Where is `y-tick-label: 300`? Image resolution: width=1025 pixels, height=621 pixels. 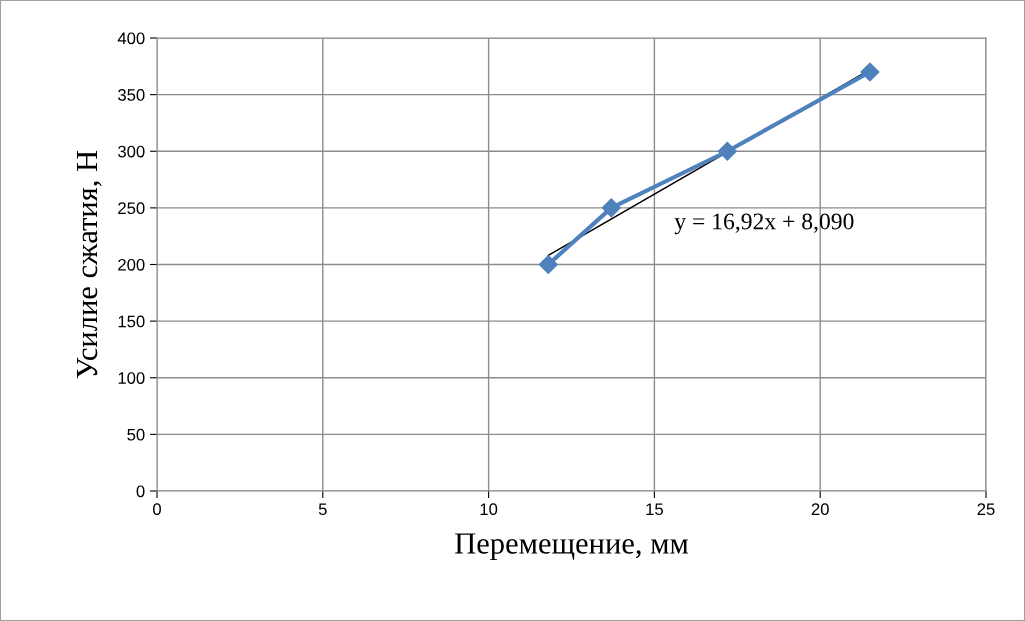
y-tick-label: 300 is located at coordinates (131, 151).